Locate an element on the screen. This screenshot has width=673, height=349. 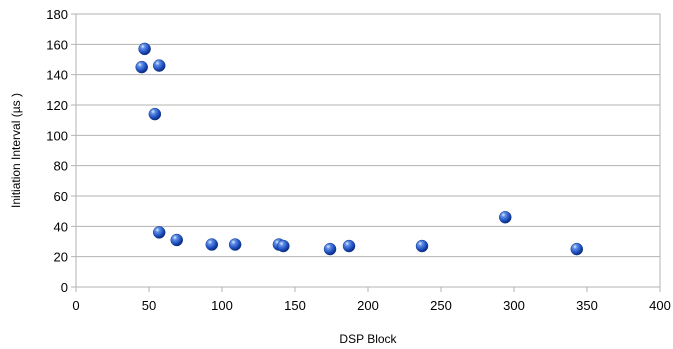
y-axis-ticks: 0 20 40 60 80 100 120 140 160 180 is located at coordinates (61, 151).